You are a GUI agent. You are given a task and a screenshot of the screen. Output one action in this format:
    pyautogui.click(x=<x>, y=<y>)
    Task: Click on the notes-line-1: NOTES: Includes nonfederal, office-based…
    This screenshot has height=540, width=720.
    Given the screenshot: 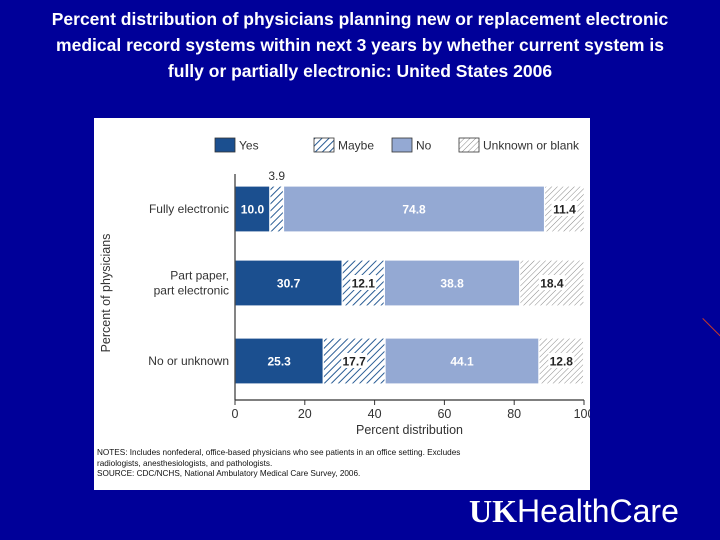 What is the action you would take?
    pyautogui.click(x=279, y=452)
    